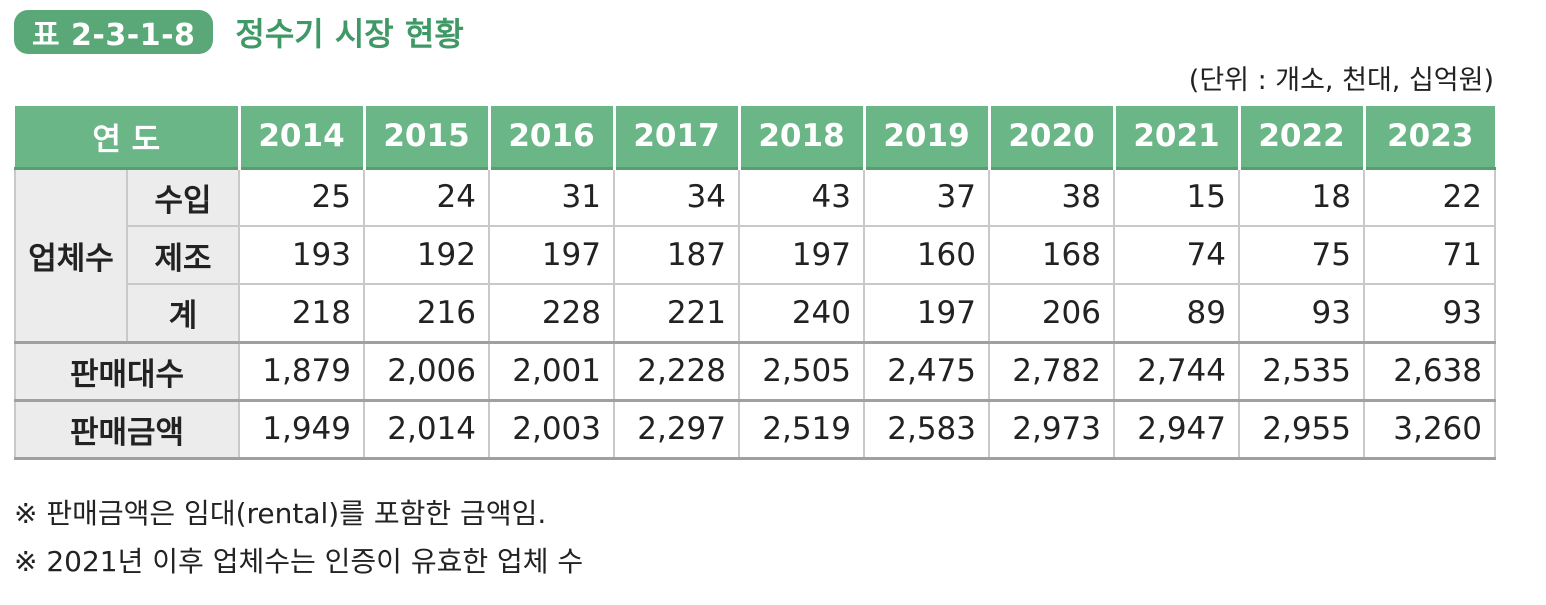  Describe the element at coordinates (1302, 137) in the screenshot. I see `year-cell: 2022` at that location.